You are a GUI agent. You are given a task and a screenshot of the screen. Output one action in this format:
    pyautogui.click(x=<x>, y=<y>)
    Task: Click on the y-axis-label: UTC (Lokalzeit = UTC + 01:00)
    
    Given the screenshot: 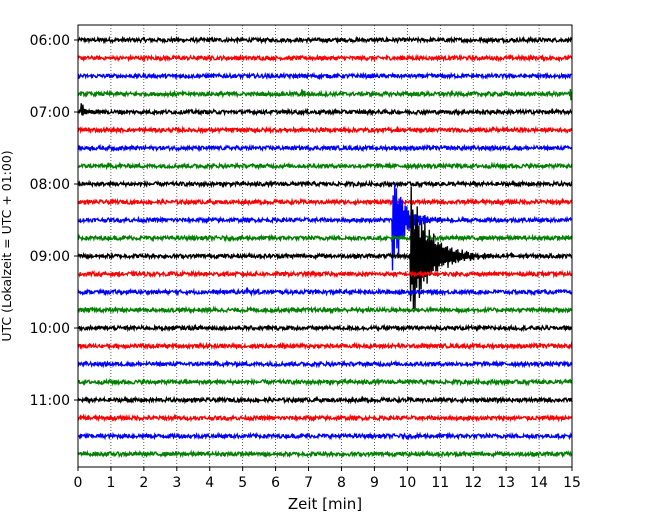 What is the action you would take?
    pyautogui.click(x=7, y=245)
    